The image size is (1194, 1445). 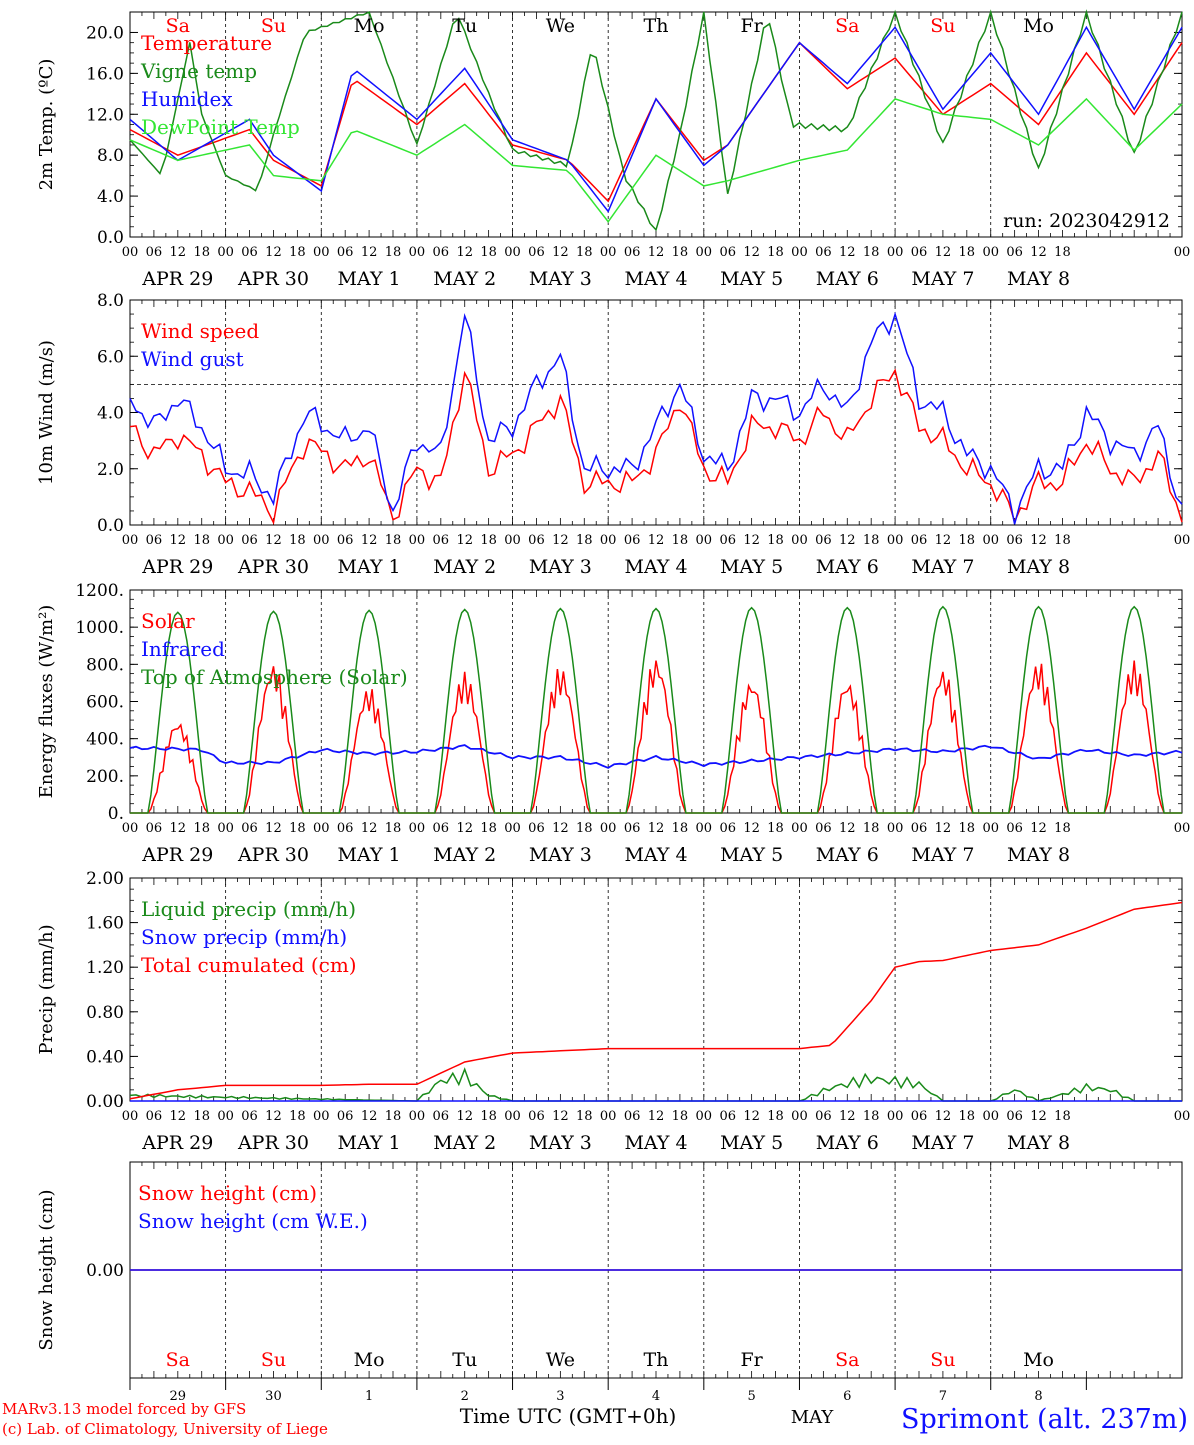 I want to click on y-tick-label: 200., so click(x=105, y=777).